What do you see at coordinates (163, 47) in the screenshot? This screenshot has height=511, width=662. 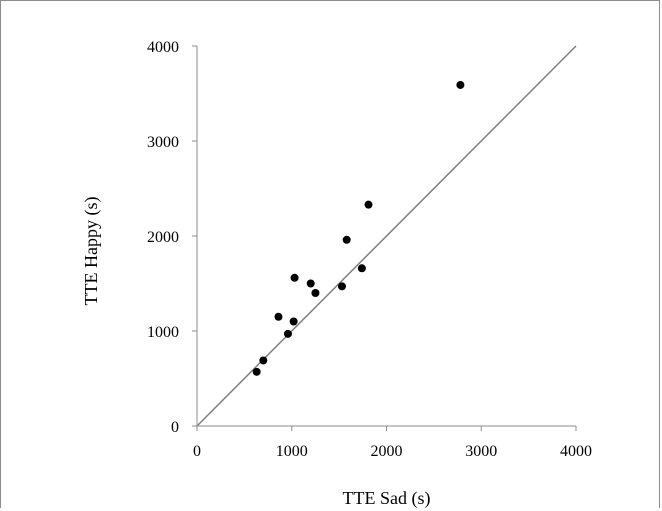 I see `y-tick-label: 4000` at bounding box center [163, 47].